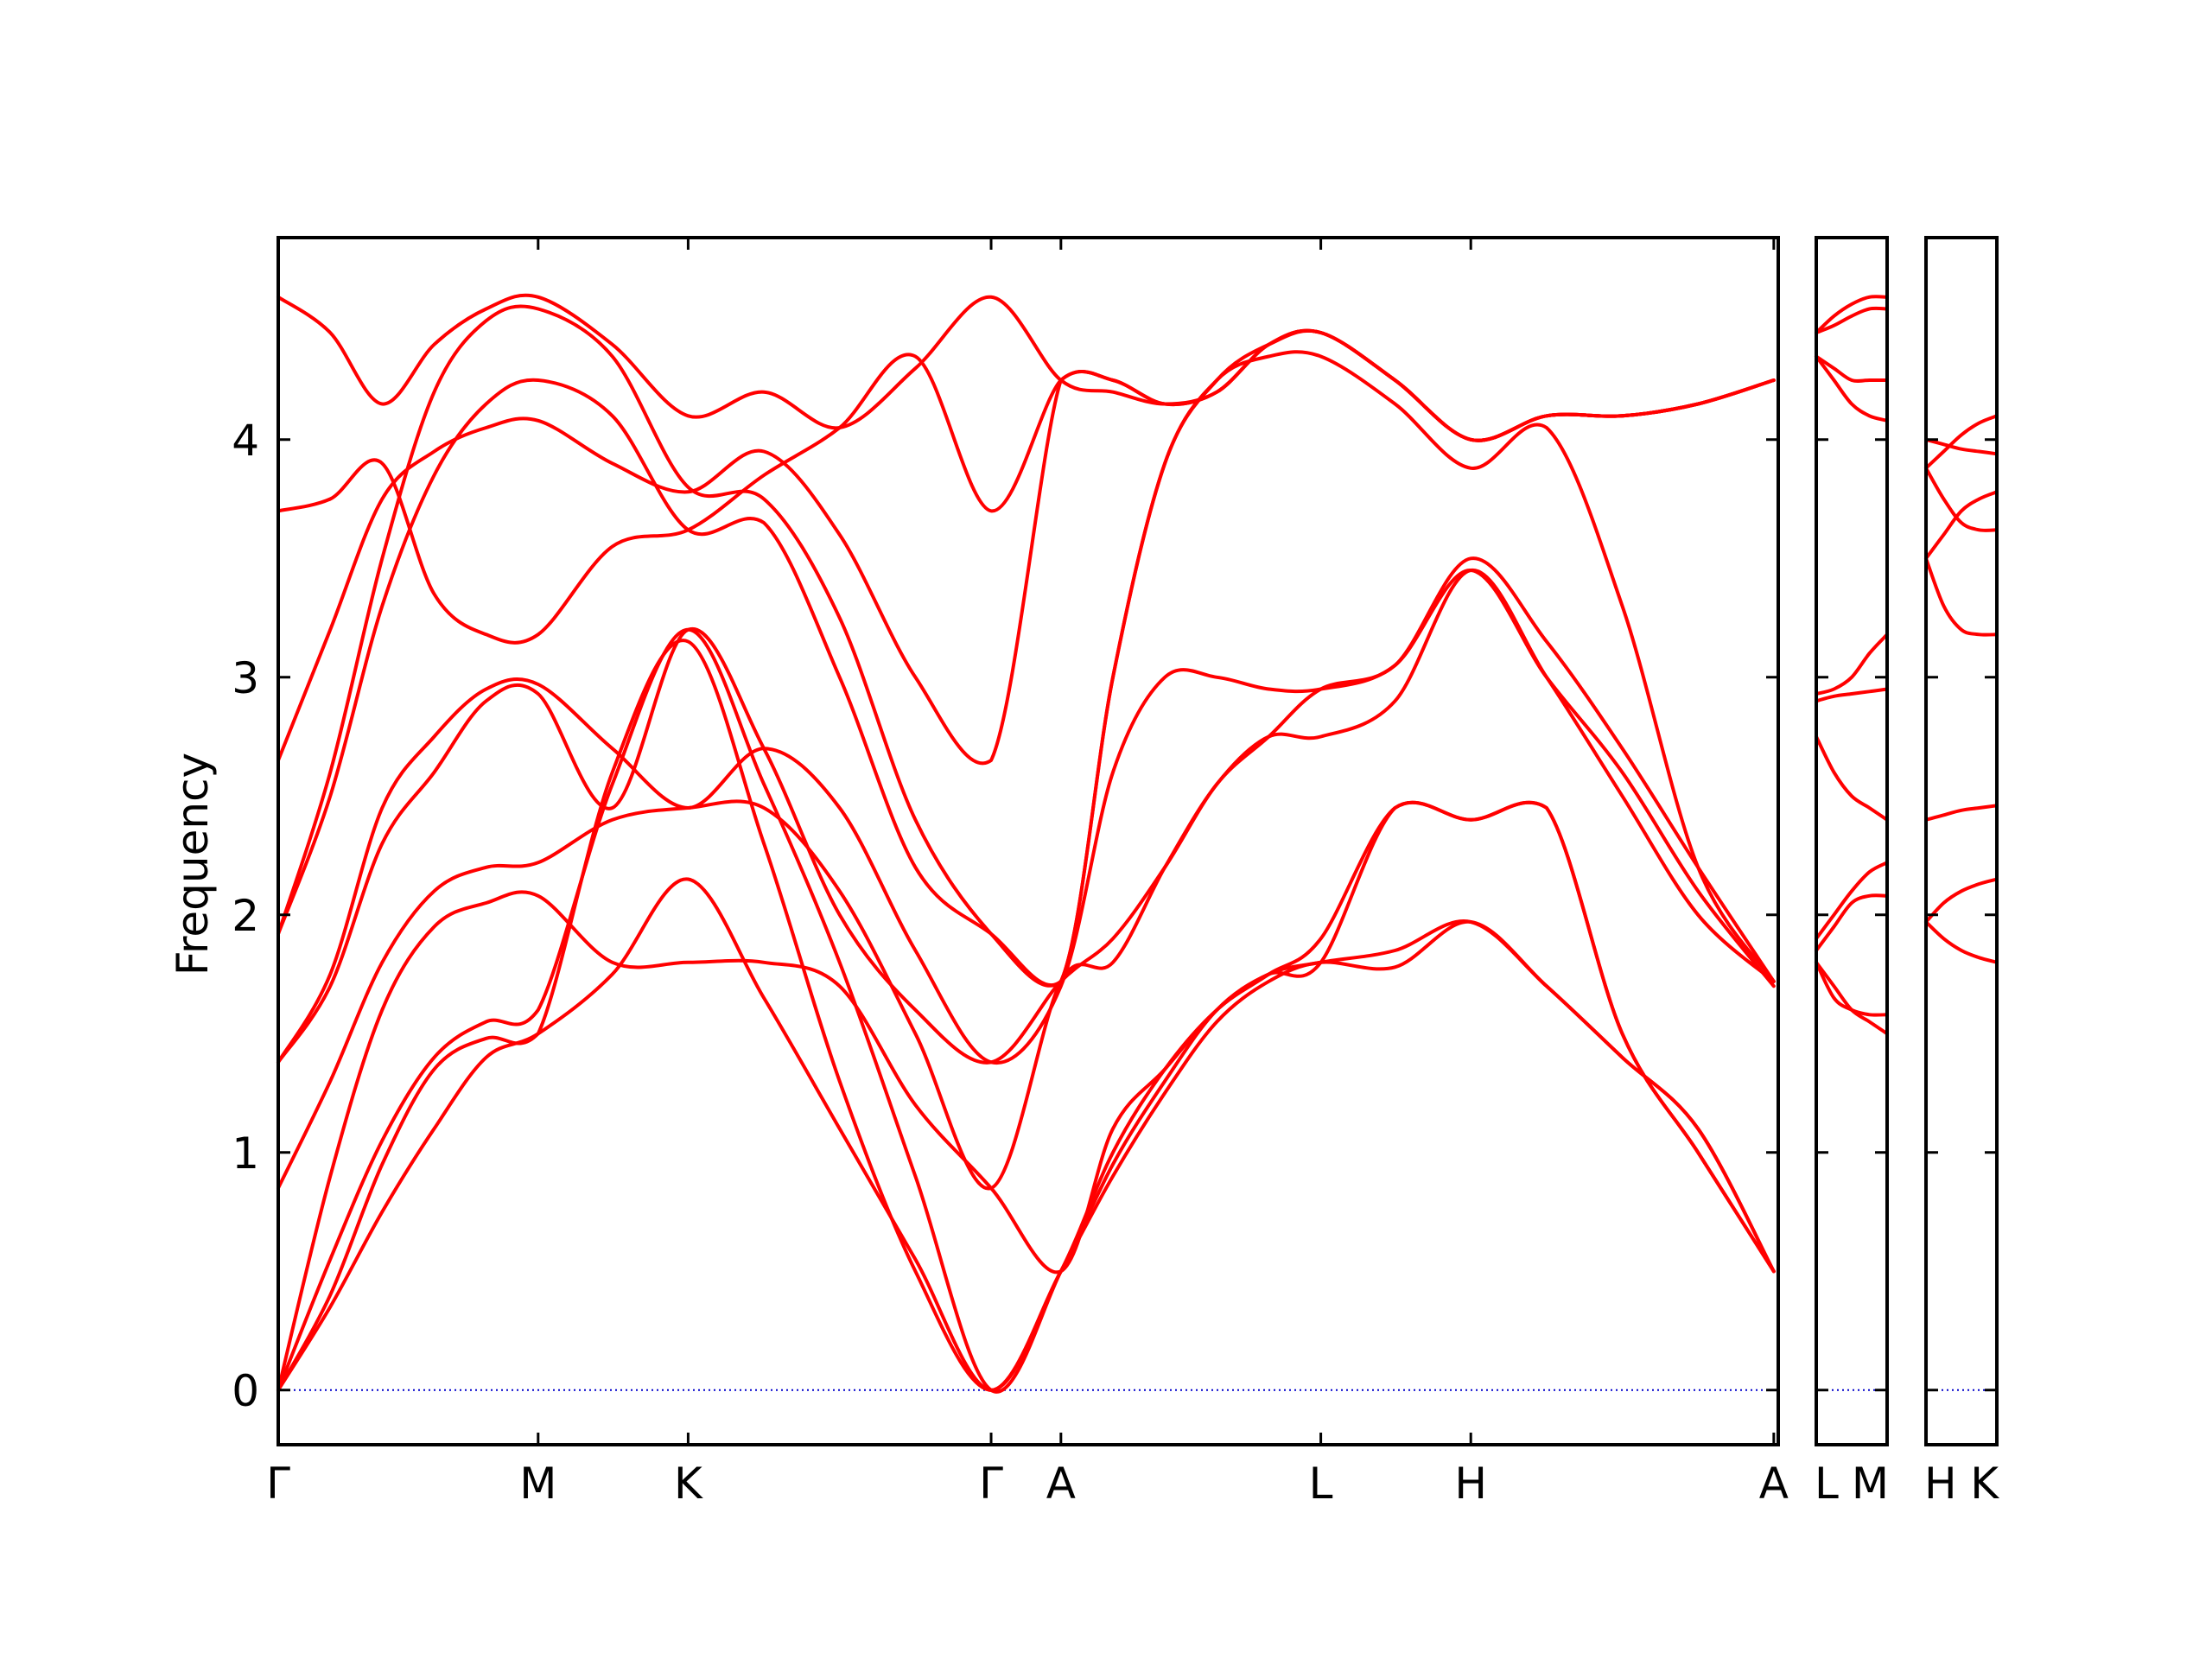 The width and height of the screenshot is (2212, 1659). What do you see at coordinates (245, 916) in the screenshot?
I see `y-tick-label: 2` at bounding box center [245, 916].